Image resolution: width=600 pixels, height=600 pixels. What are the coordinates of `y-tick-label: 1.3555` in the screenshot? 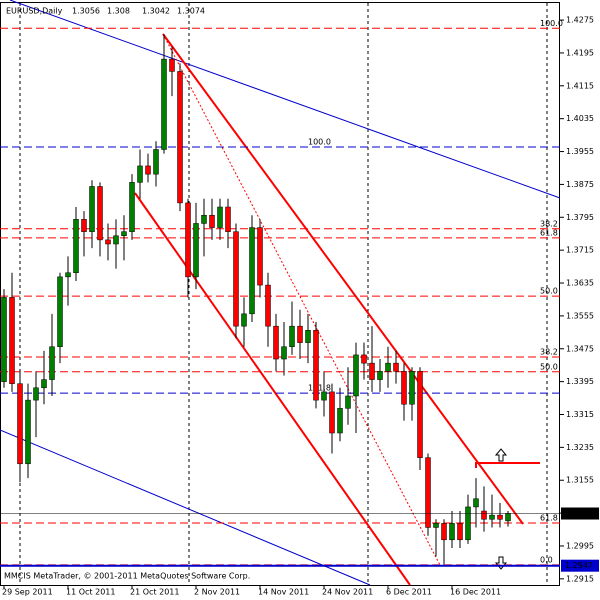 It's located at (580, 315).